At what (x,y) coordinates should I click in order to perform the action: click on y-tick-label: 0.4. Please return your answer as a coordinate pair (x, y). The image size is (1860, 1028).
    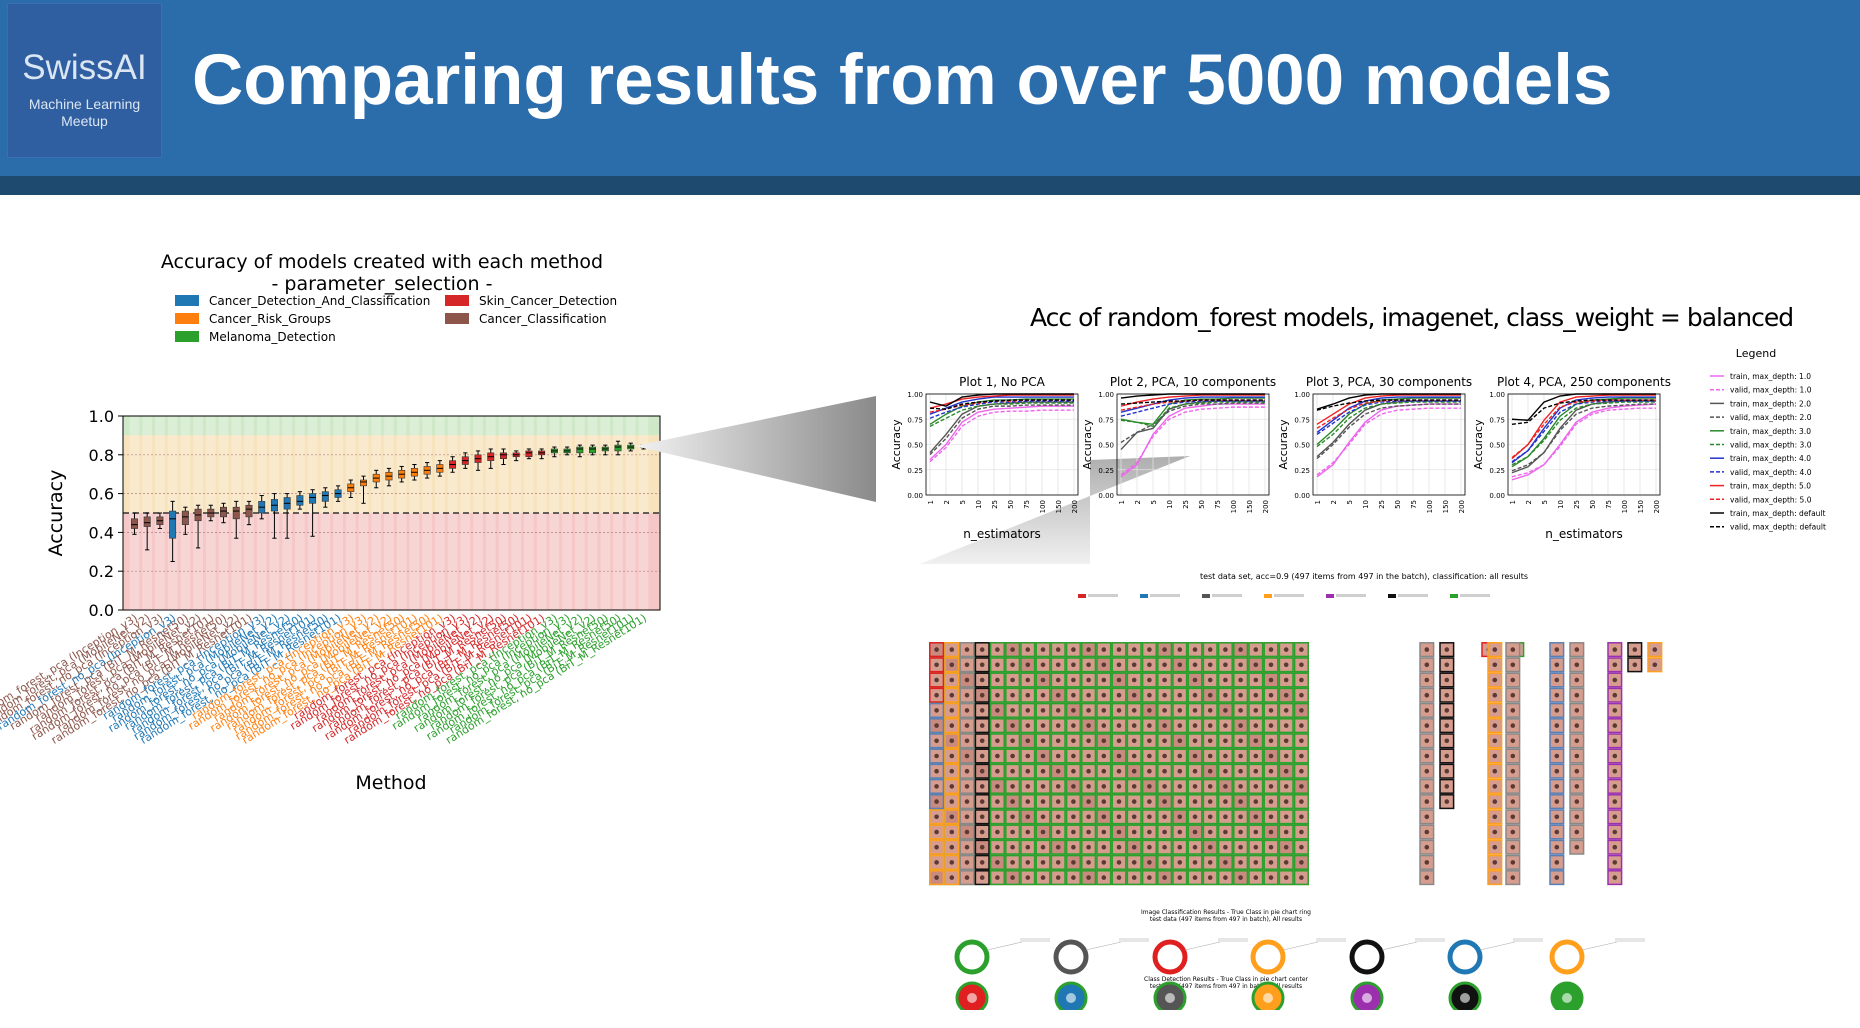
    Looking at the image, I should click on (101, 532).